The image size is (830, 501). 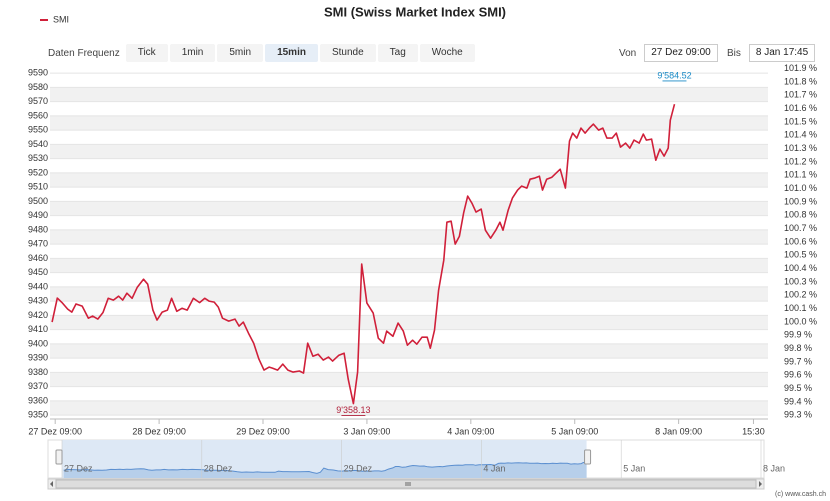 What do you see at coordinates (38, 73) in the screenshot?
I see `y-tick-label: 9590` at bounding box center [38, 73].